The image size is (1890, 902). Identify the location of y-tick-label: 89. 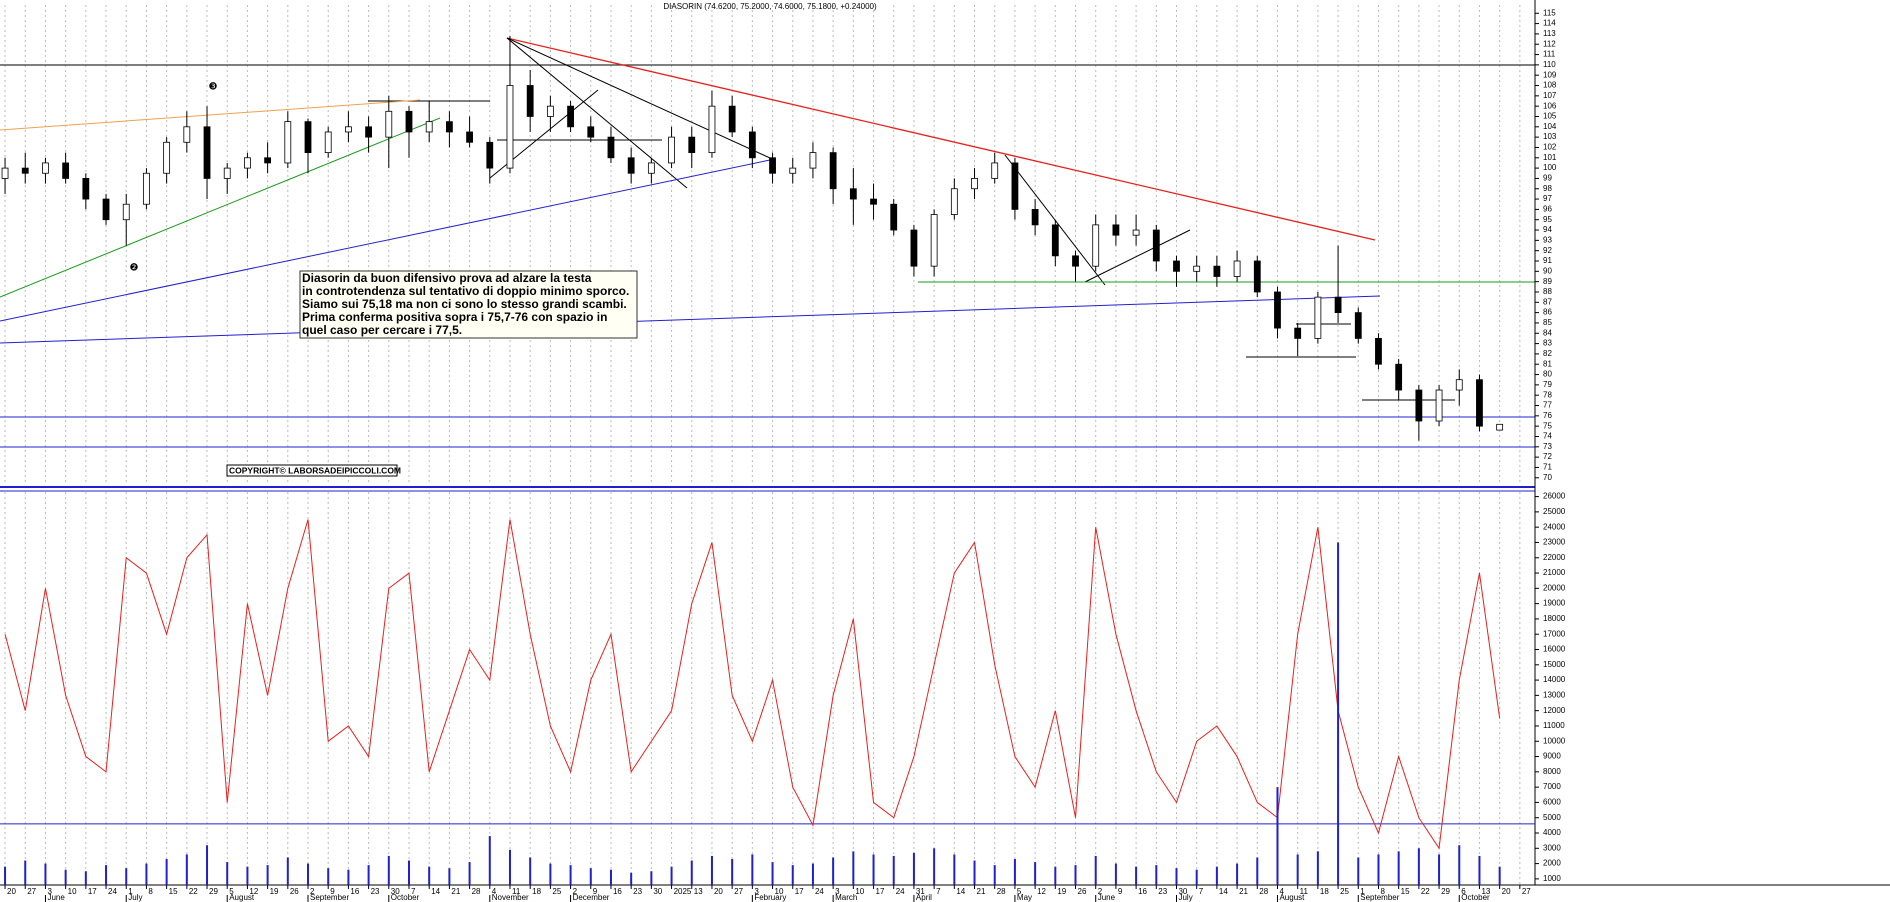
(1547, 281).